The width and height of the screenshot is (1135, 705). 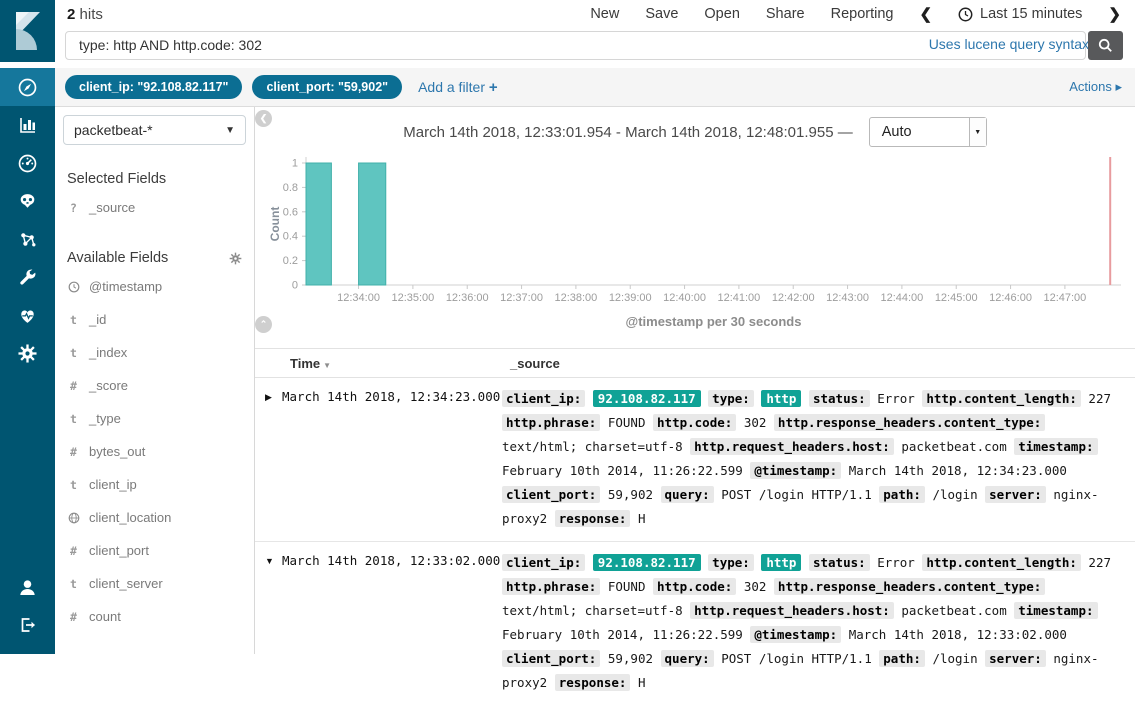 I want to click on nav-item-visualize, so click(x=27, y=125).